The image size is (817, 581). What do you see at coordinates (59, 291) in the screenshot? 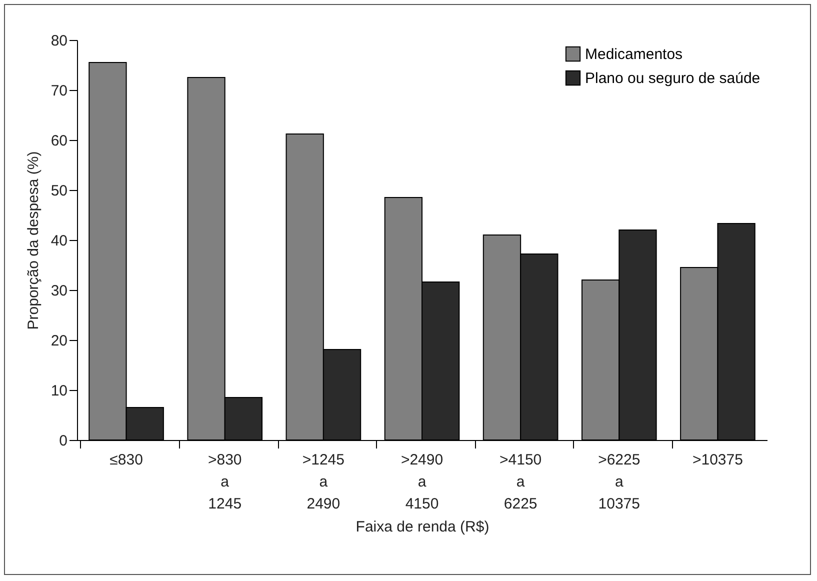
I see `y-tick-label: 30` at bounding box center [59, 291].